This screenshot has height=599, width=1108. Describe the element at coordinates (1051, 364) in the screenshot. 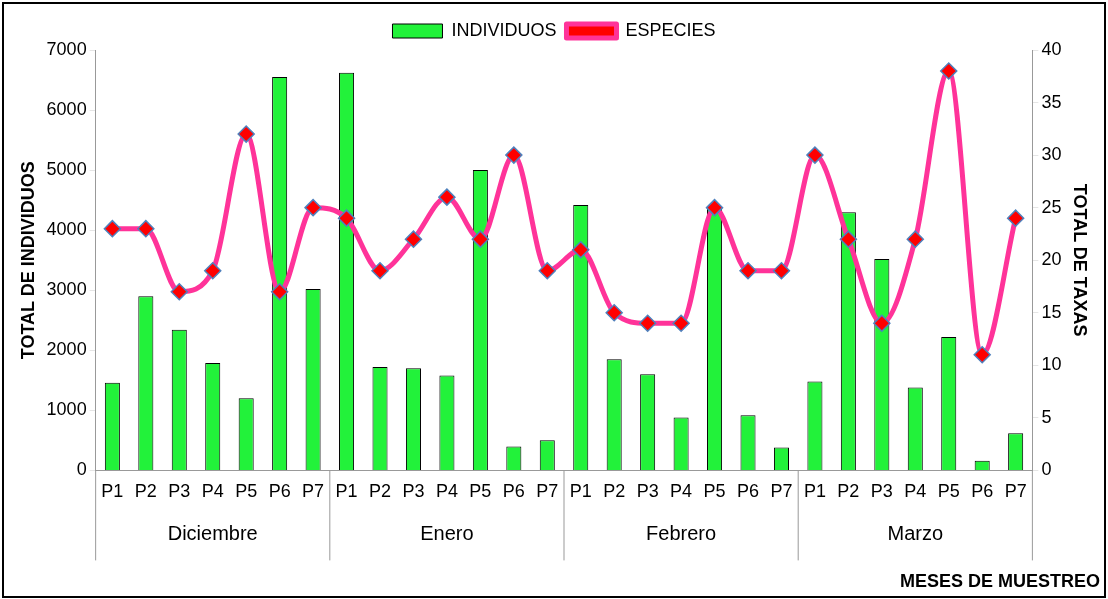

I see `y2-tick-label: 10` at that location.